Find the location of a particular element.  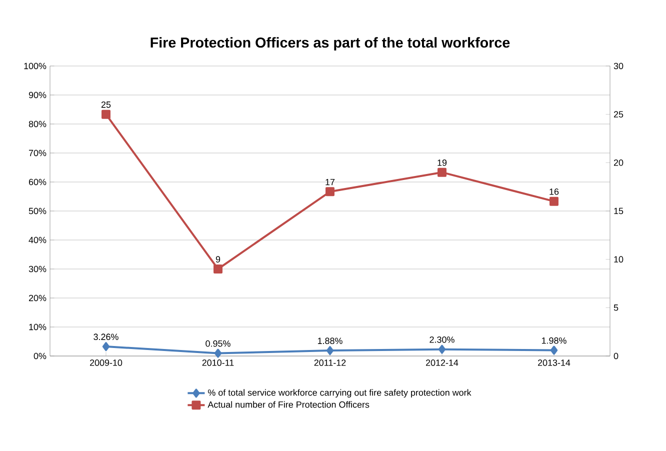

y2-tick-label: 0 is located at coordinates (616, 356).